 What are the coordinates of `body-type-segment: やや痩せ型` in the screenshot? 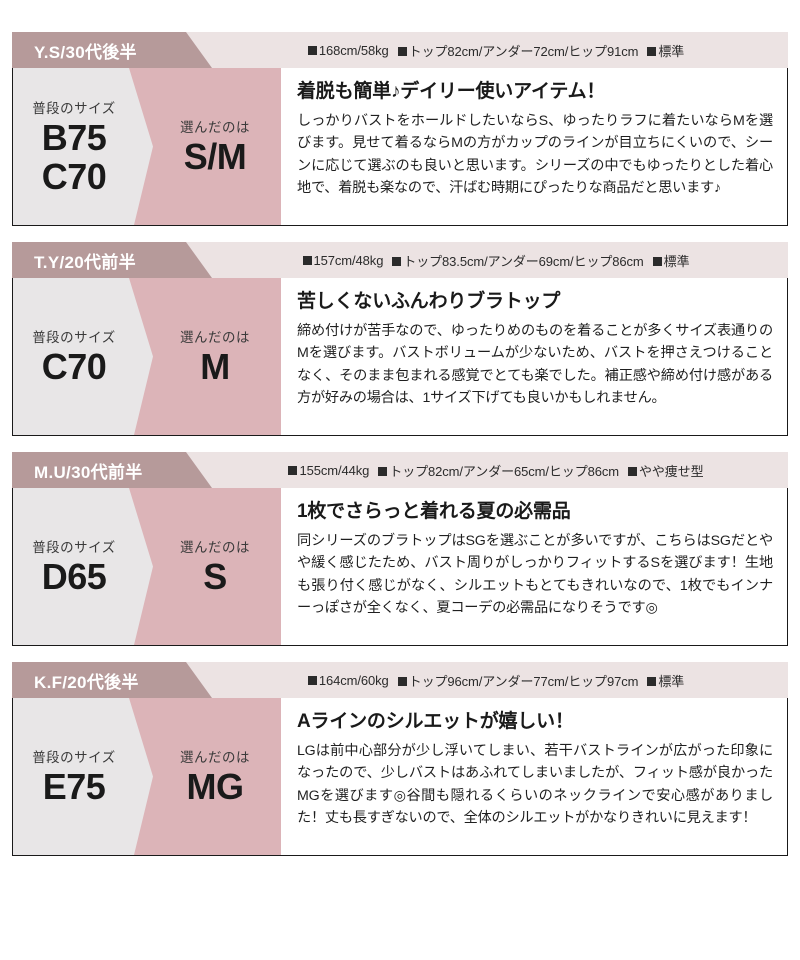 It's located at (665, 470).